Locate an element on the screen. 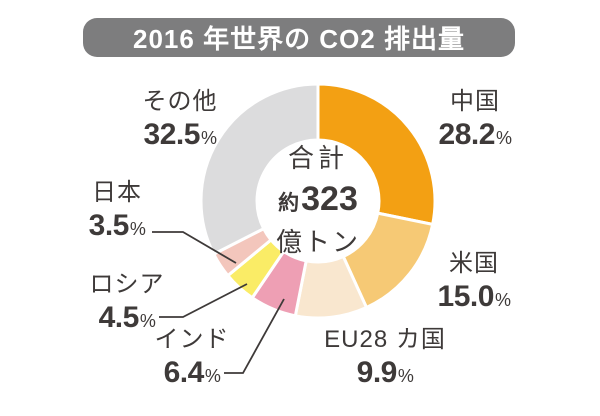  chart-title: 2016 年世界の CO2 排出量 is located at coordinates (299, 39).